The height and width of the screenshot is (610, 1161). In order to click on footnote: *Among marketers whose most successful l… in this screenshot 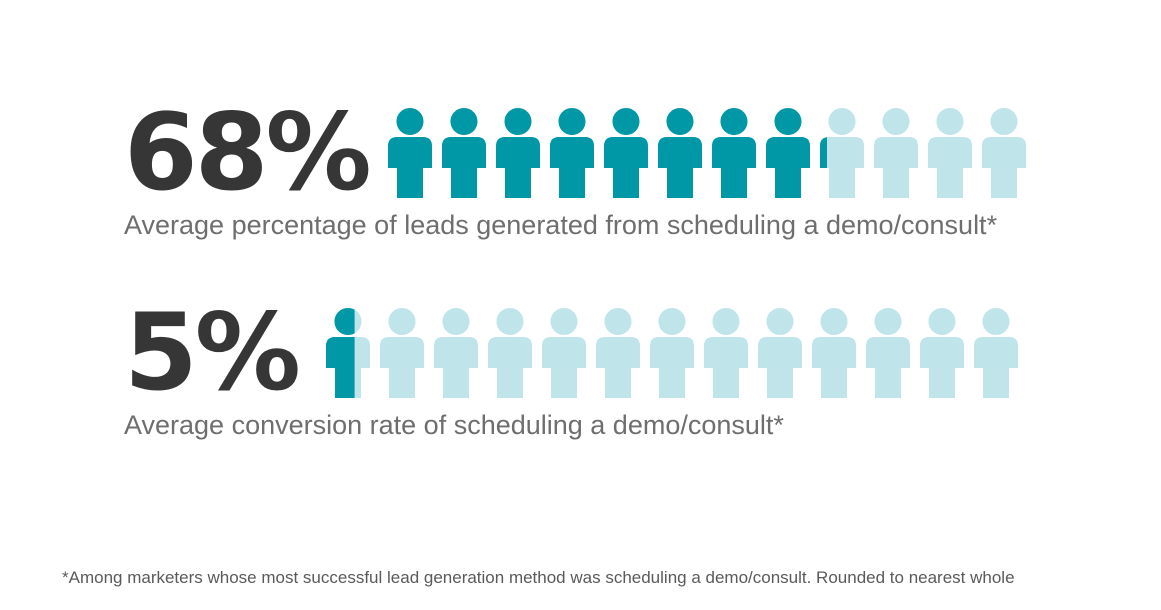, I will do `click(538, 577)`.